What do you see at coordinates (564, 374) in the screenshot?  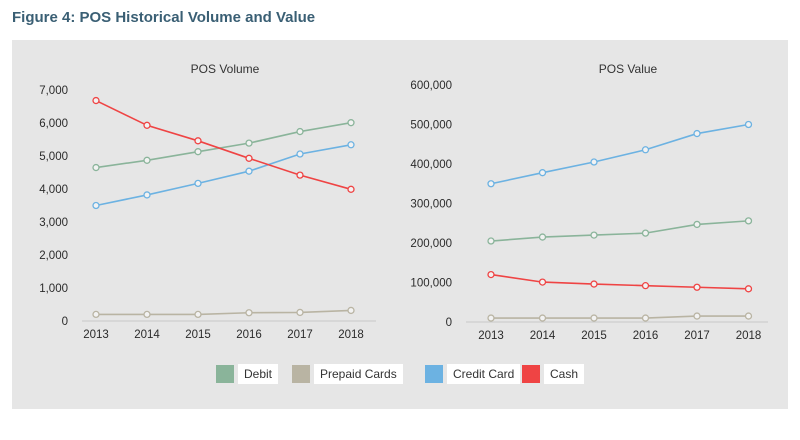 I see `legend-label-cash: Cash` at bounding box center [564, 374].